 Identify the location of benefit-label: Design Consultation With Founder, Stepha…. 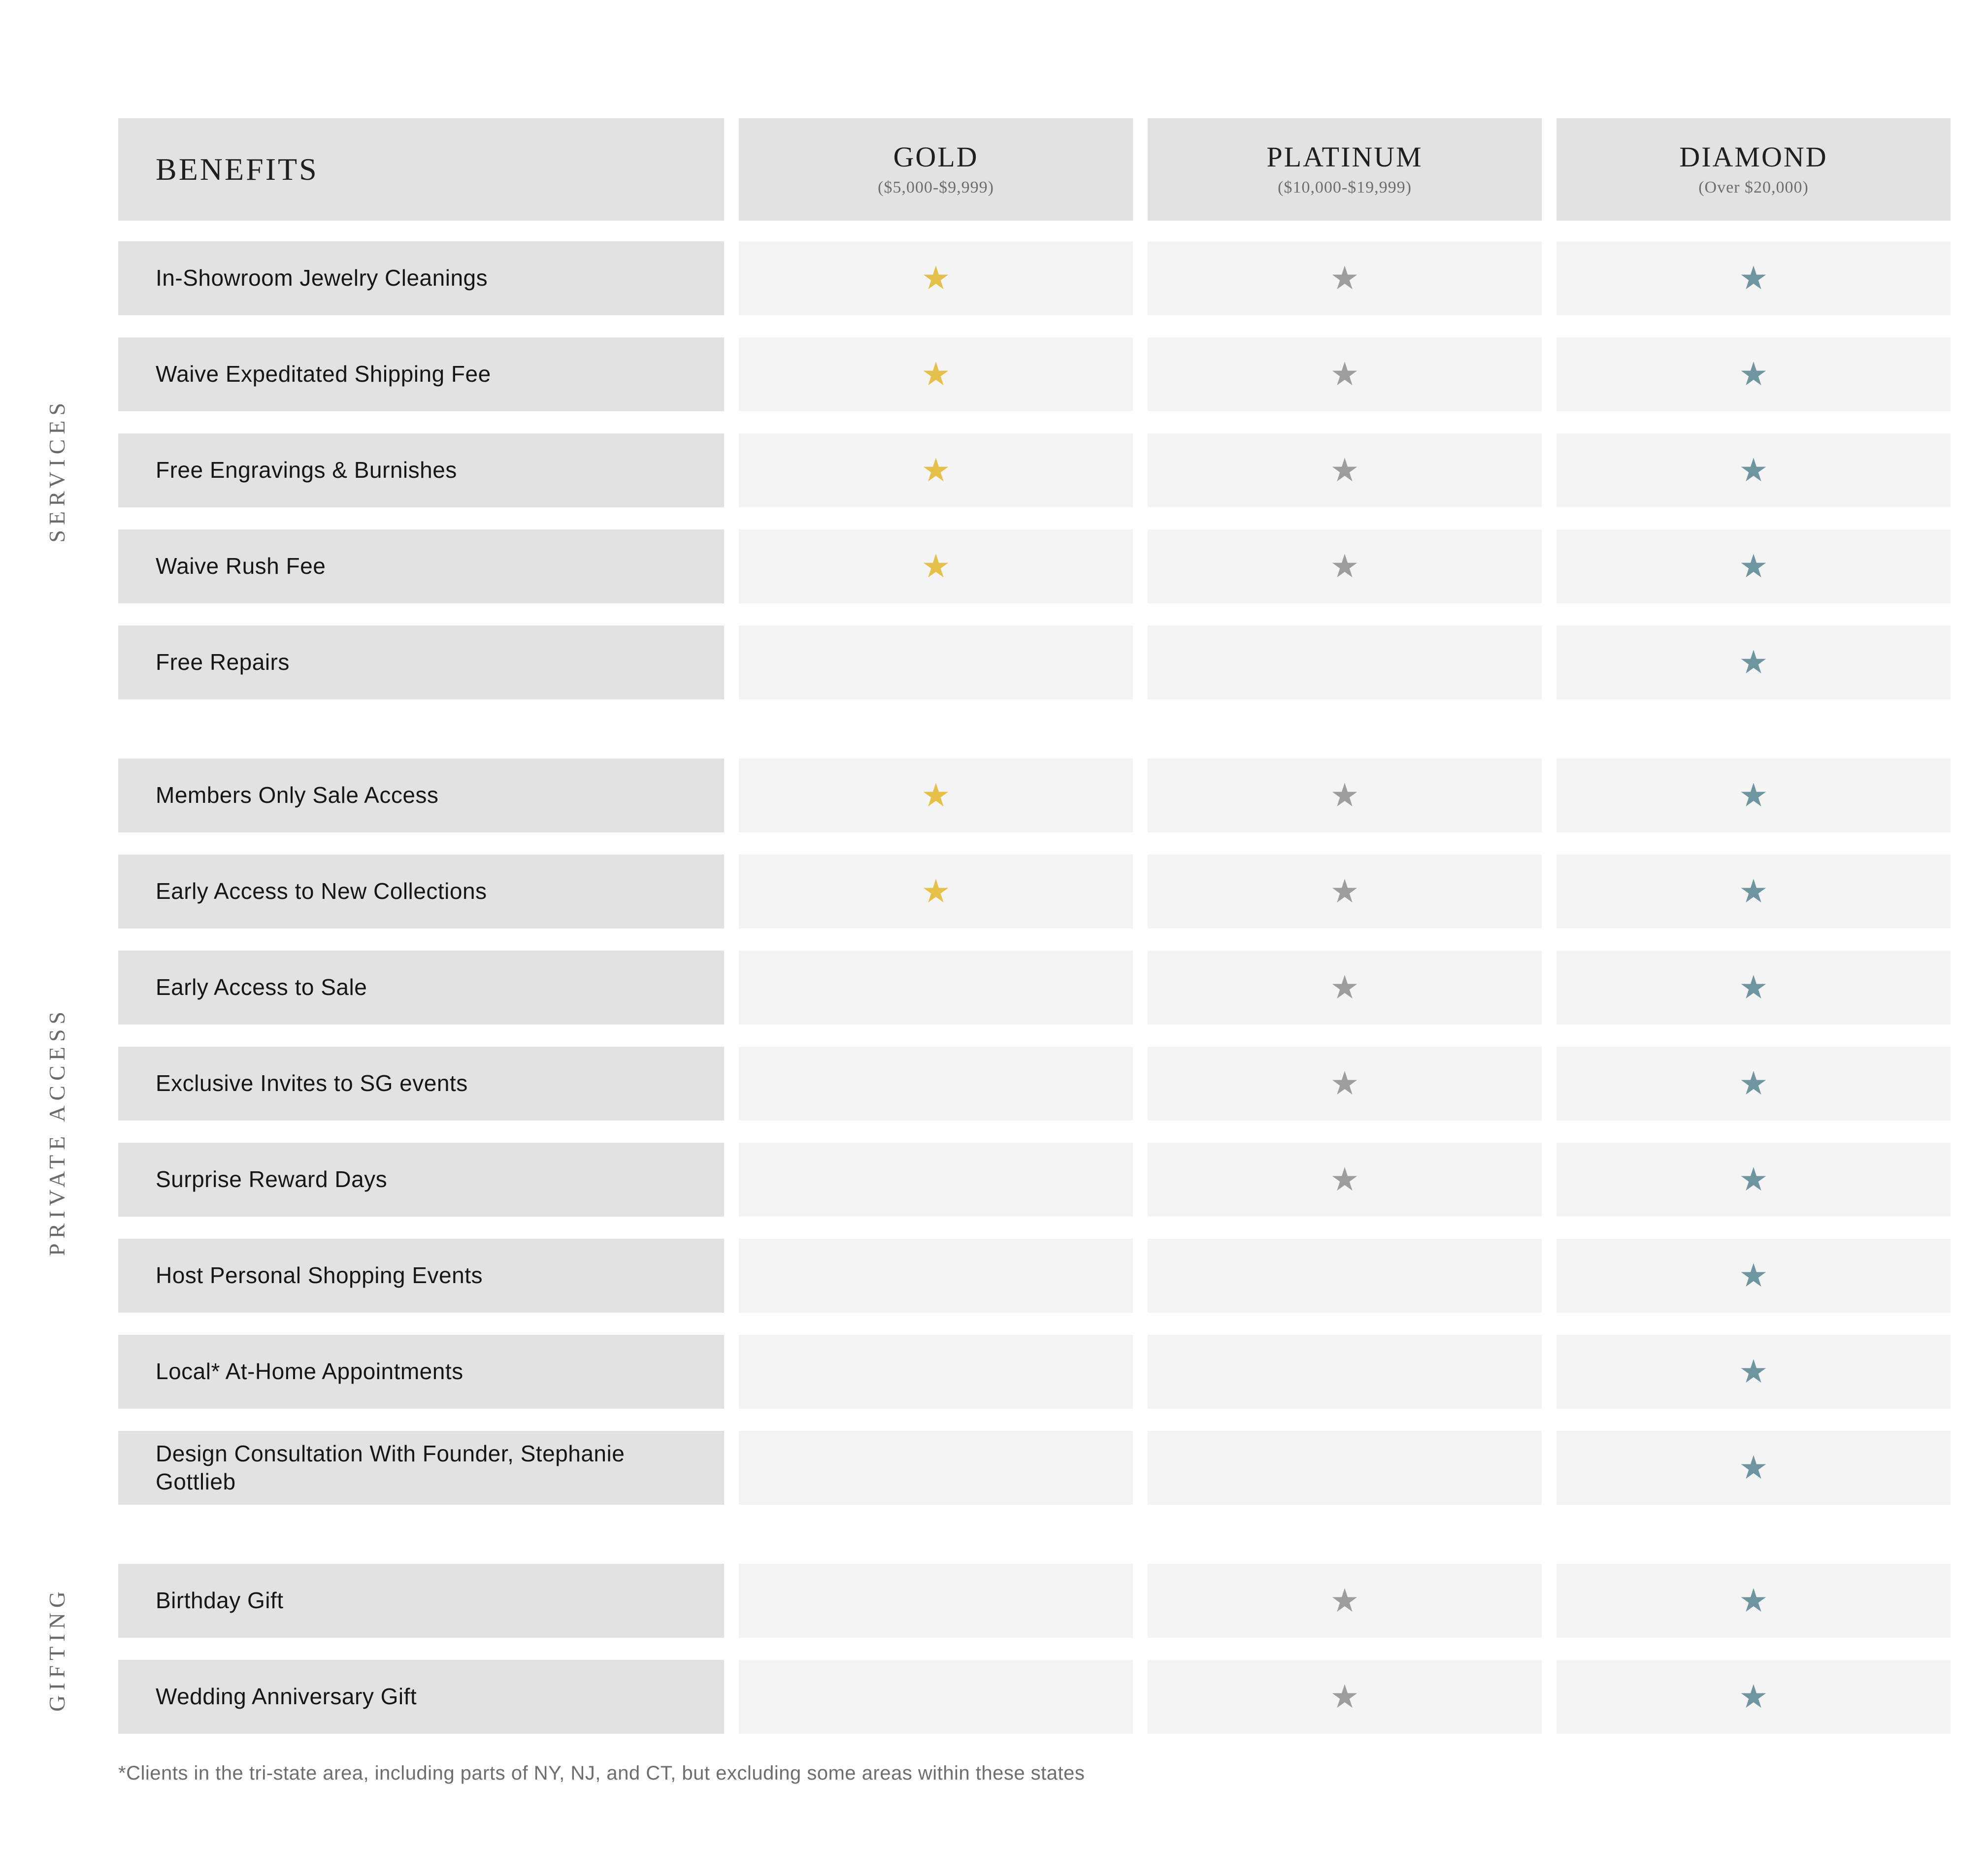
(421, 1468).